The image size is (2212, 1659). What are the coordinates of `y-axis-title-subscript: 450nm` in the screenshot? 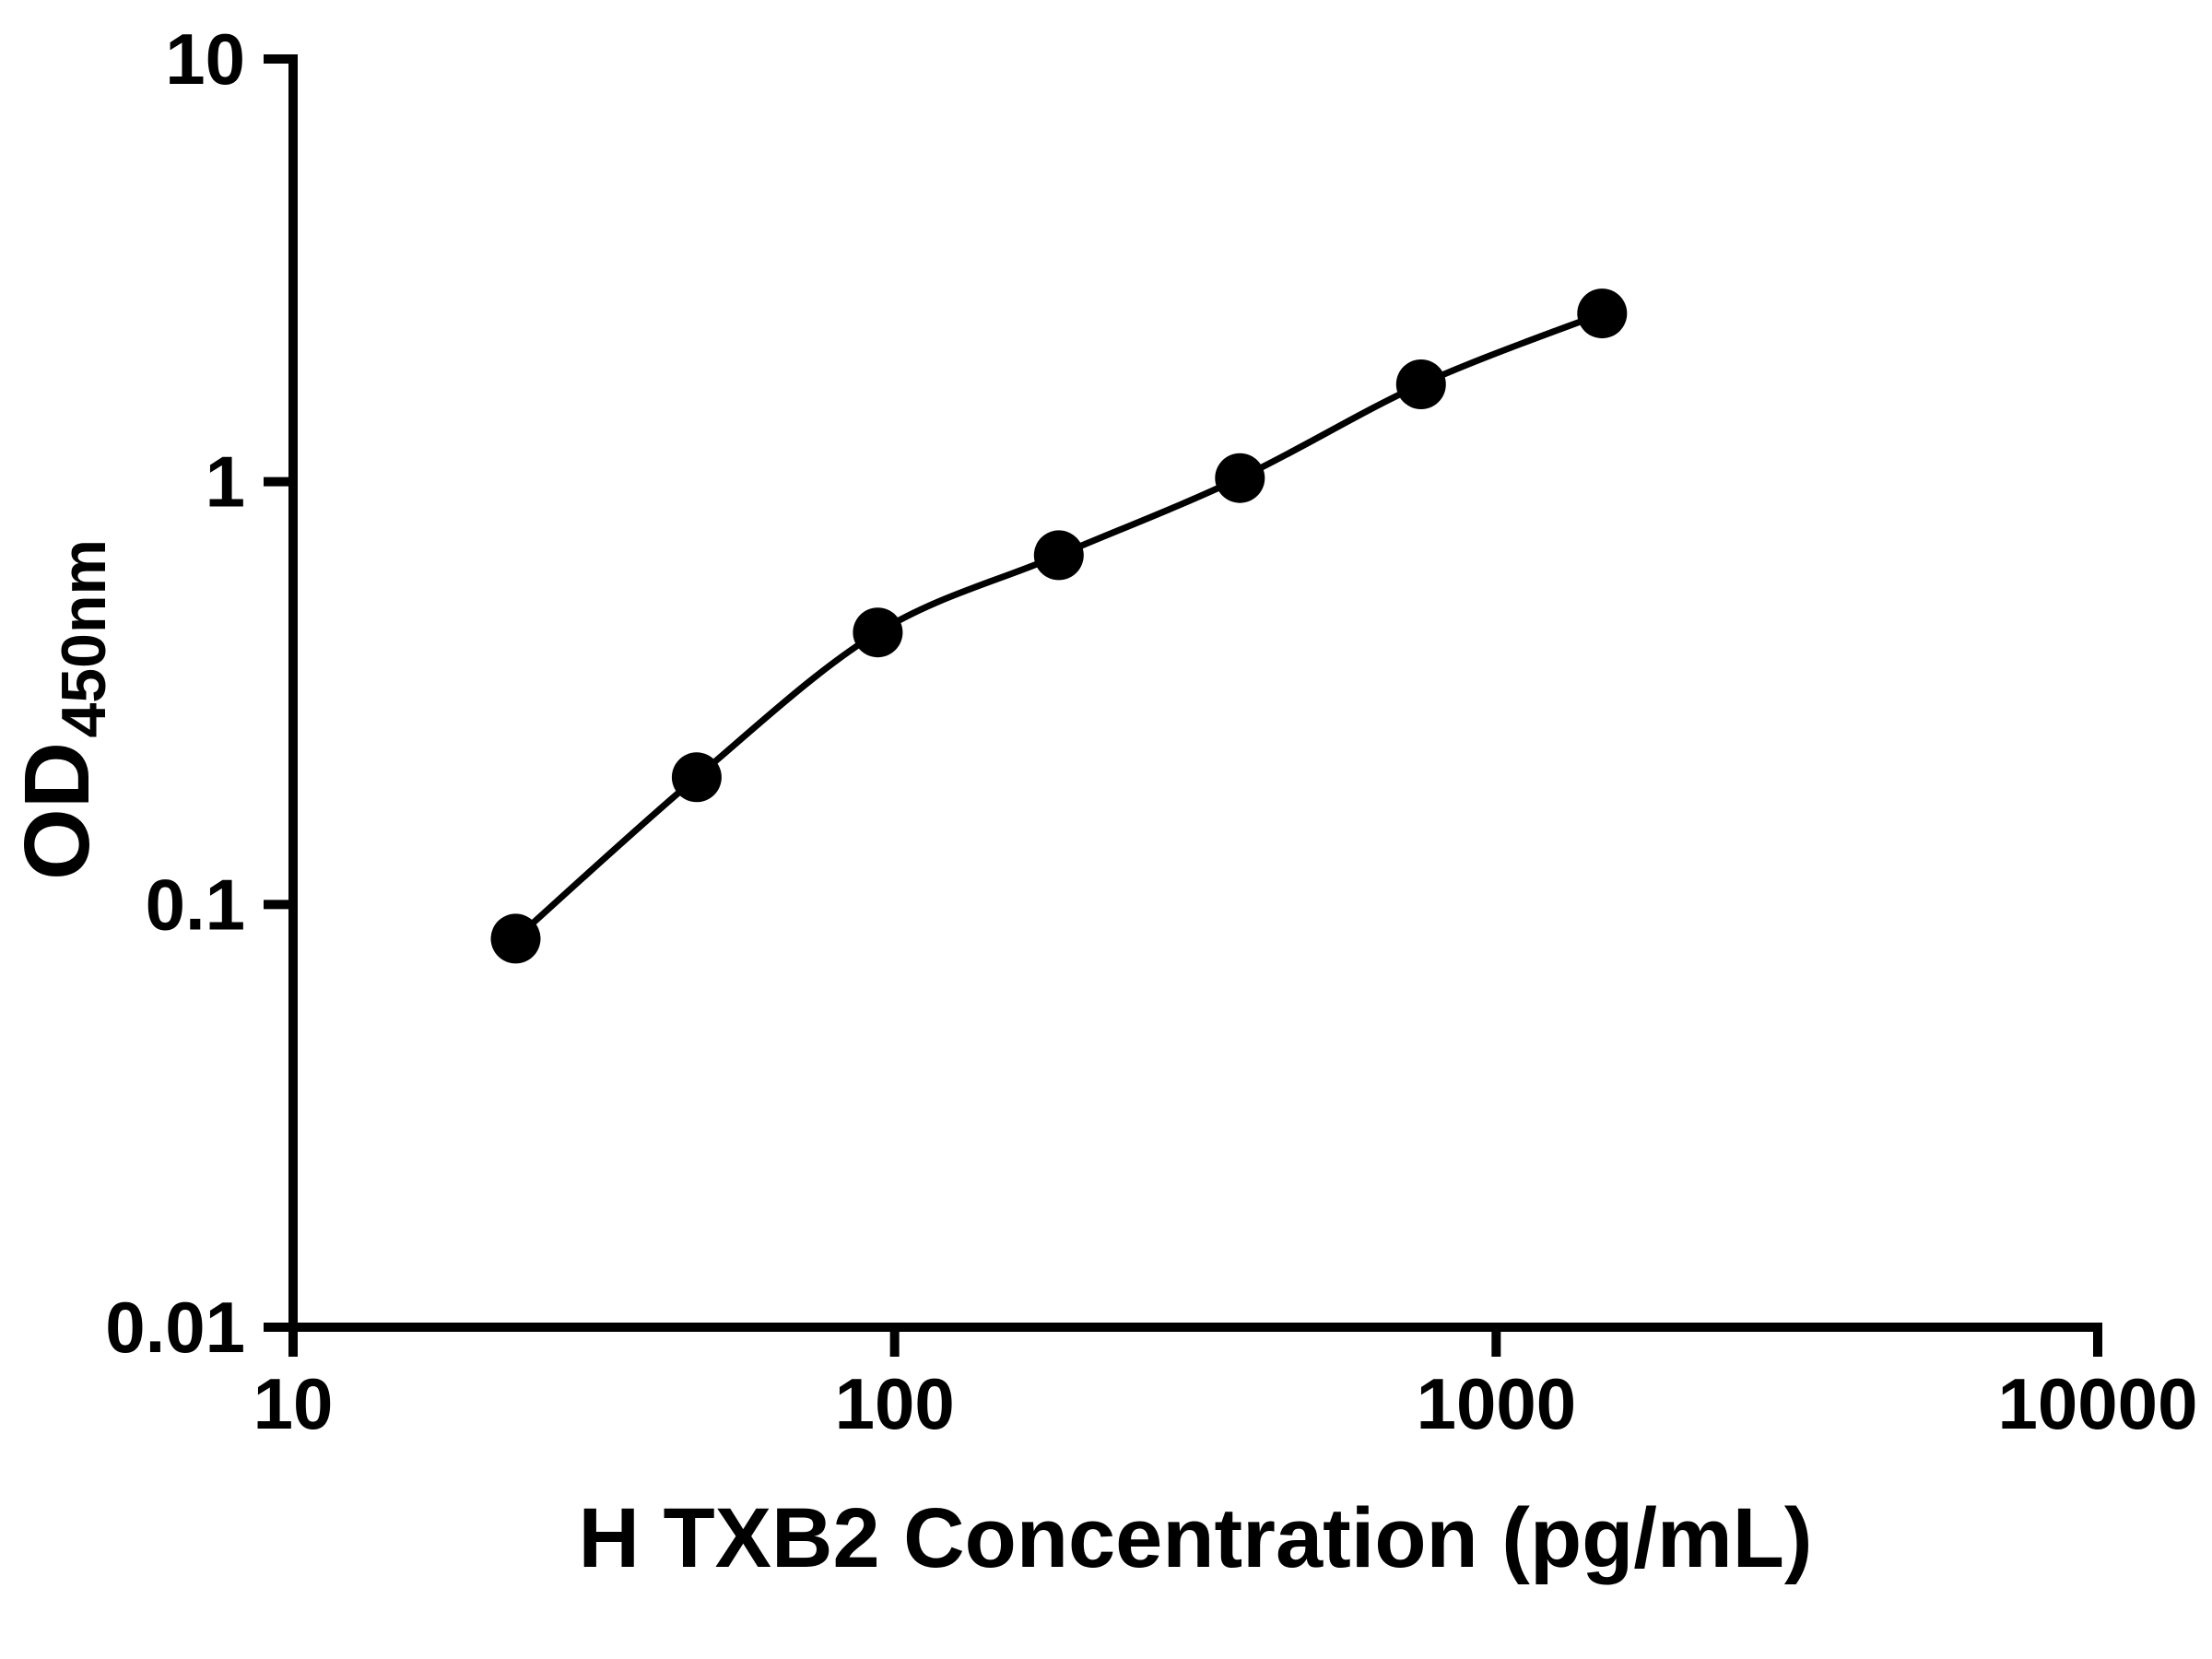 It's located at (84, 638).